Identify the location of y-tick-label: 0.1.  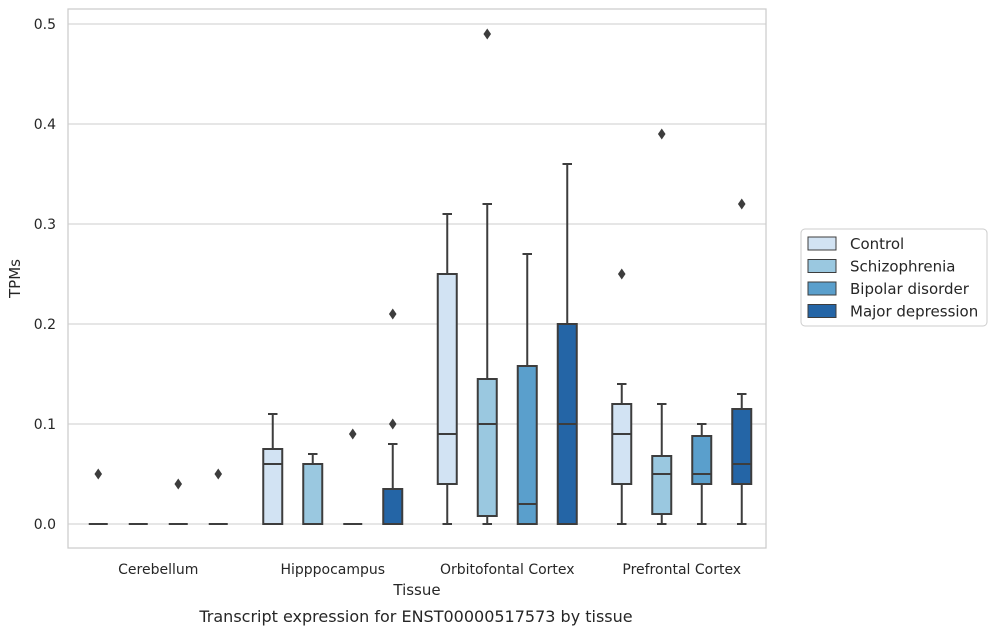
(45, 425).